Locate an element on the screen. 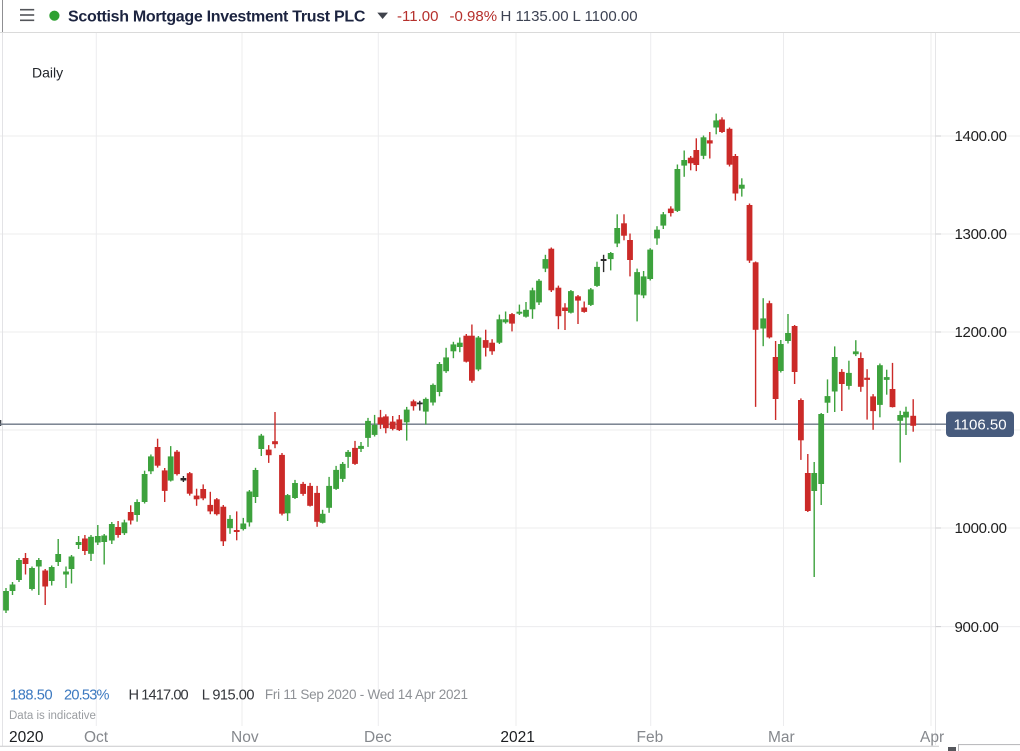 This screenshot has width=1020, height=751. svg-text: Dec is located at coordinates (378, 737).